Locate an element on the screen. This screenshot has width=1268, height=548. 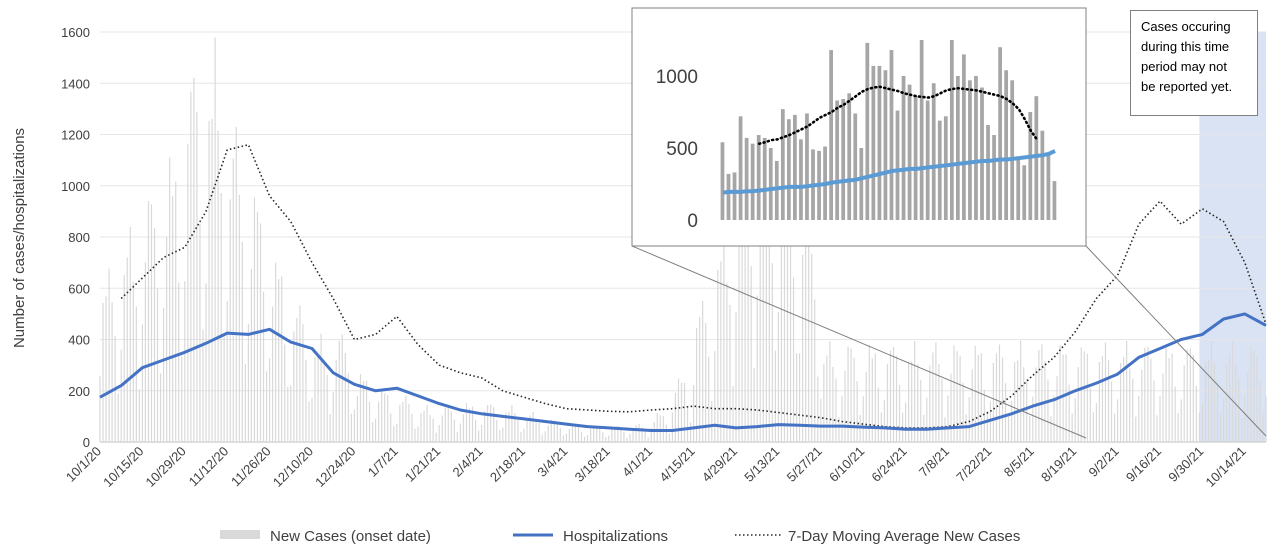
x-tick-label: 5/13/21 is located at coordinates (761, 464).